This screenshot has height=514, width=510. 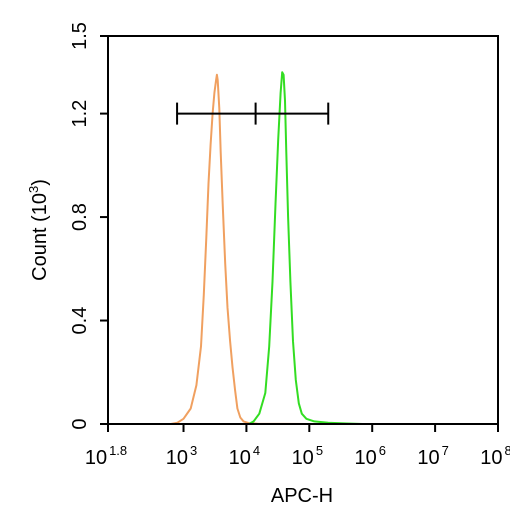 What do you see at coordinates (118, 450) in the screenshot?
I see `x-tick-label-exp: 1.8` at bounding box center [118, 450].